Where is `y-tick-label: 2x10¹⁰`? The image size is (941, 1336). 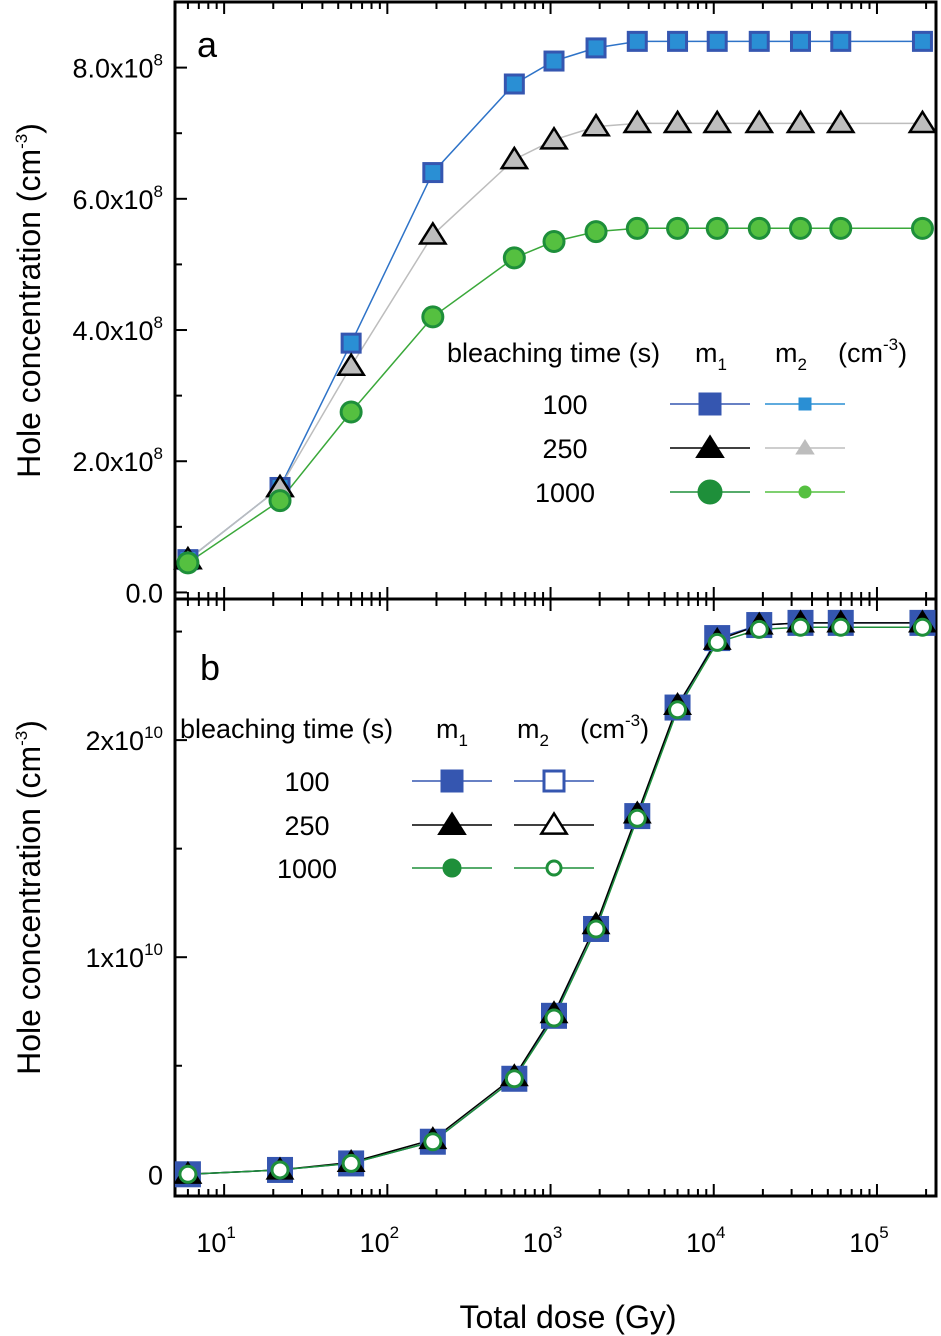 y-tick-label: 2x10¹⁰ is located at coordinates (124, 739).